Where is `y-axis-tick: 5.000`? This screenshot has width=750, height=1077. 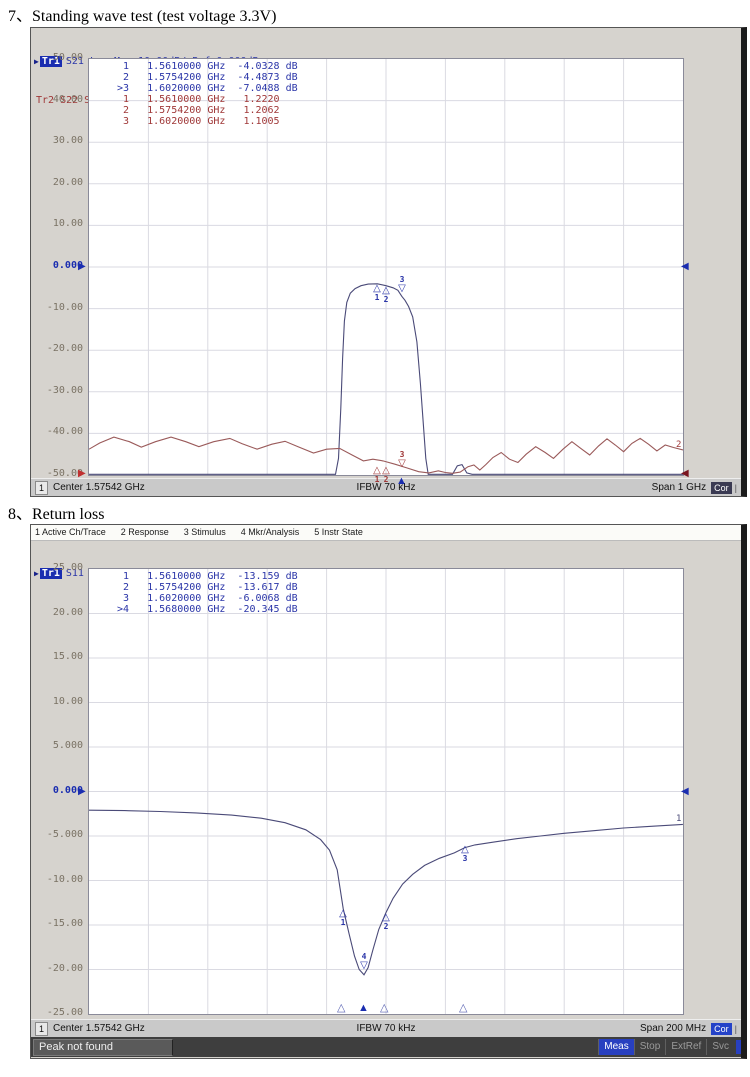
y-axis-tick: 5.000 is located at coordinates (67, 745).